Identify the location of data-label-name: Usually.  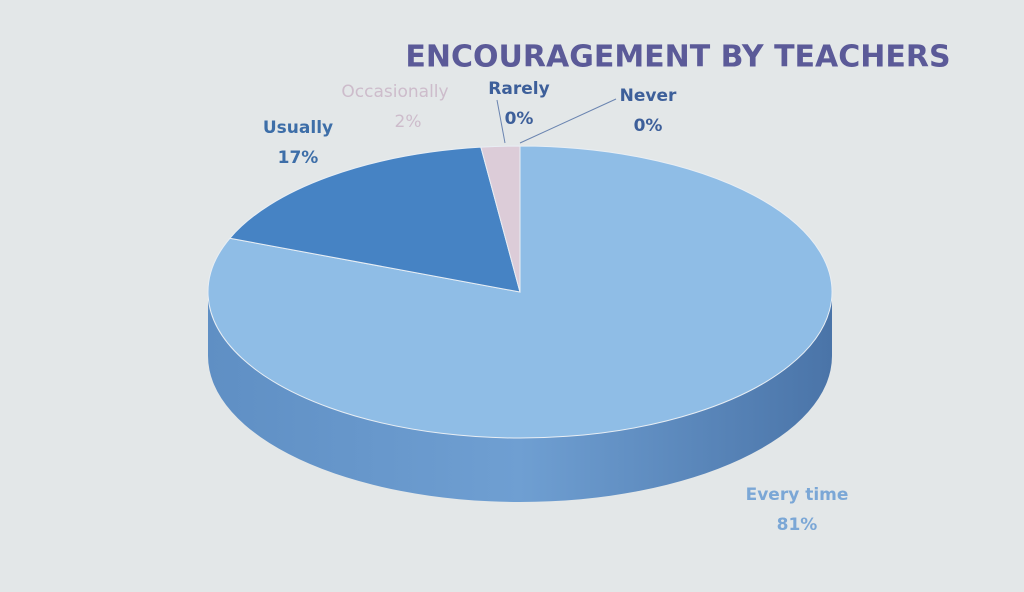
(298, 128).